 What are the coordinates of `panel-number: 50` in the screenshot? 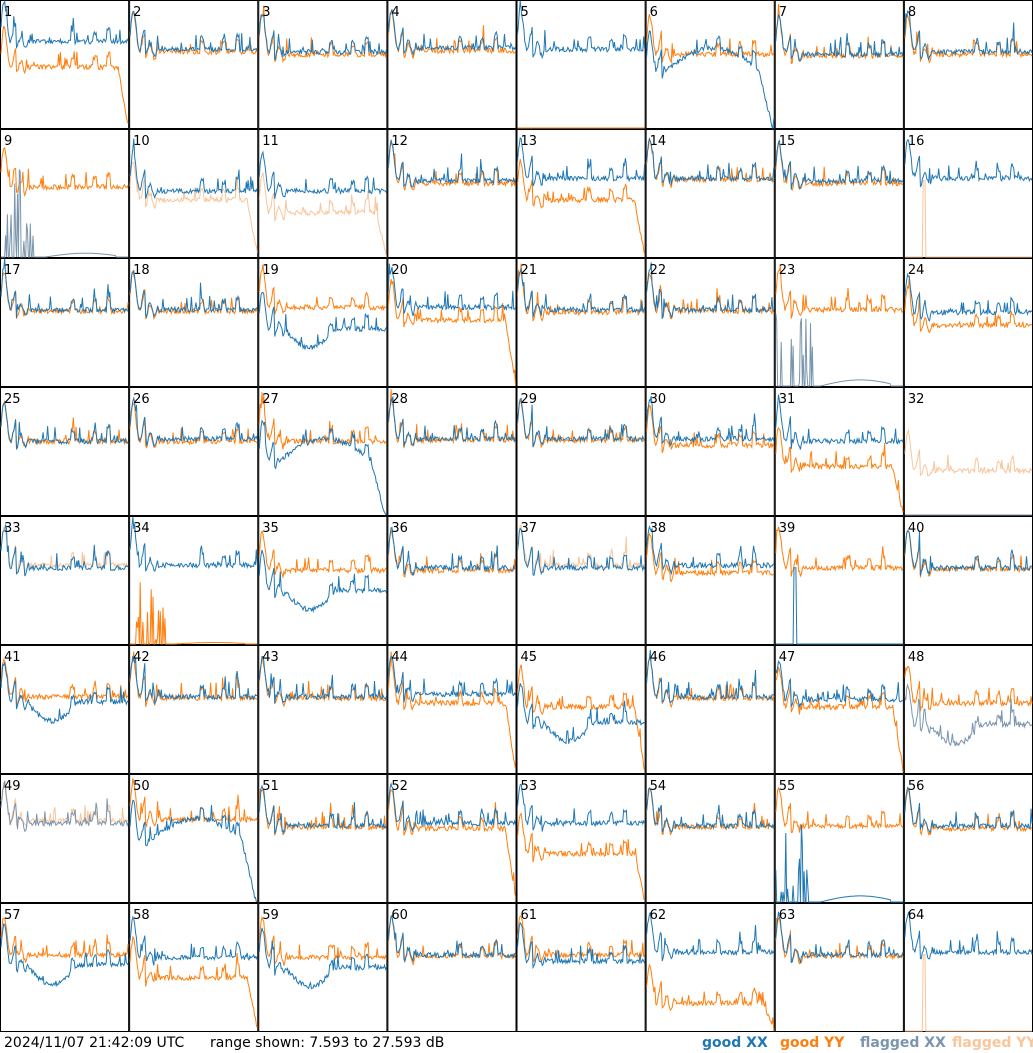 It's located at (141, 786).